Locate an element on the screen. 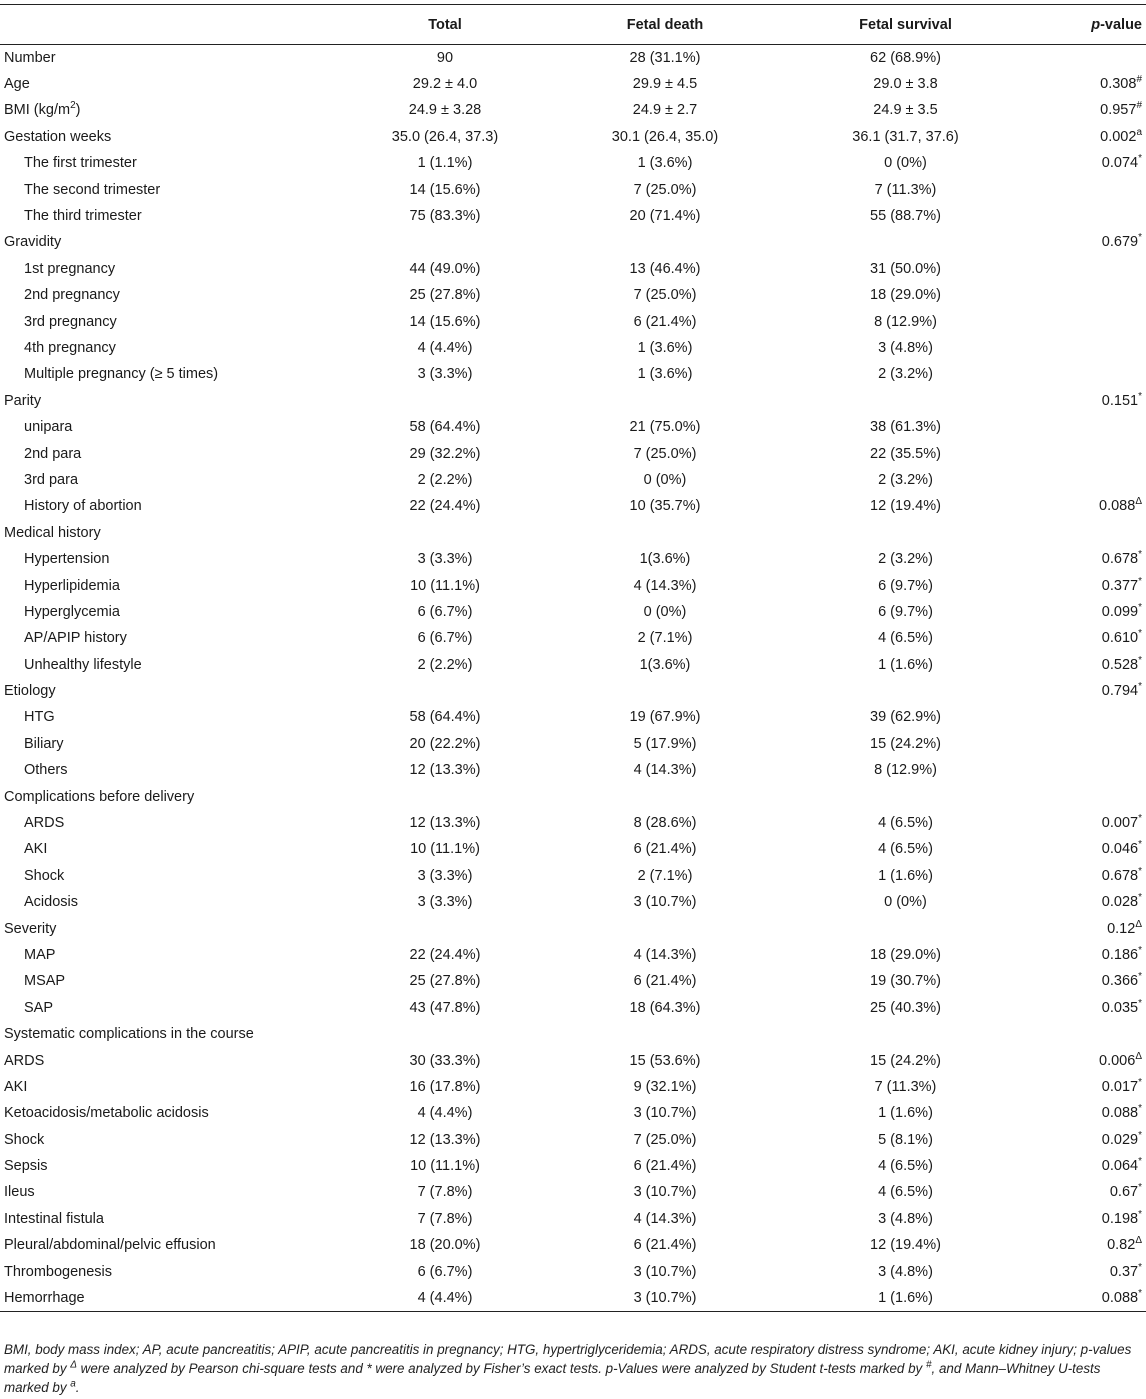 The image size is (1146, 1399). cell-fetal-survival: 62 (68.9%) is located at coordinates (905, 57).